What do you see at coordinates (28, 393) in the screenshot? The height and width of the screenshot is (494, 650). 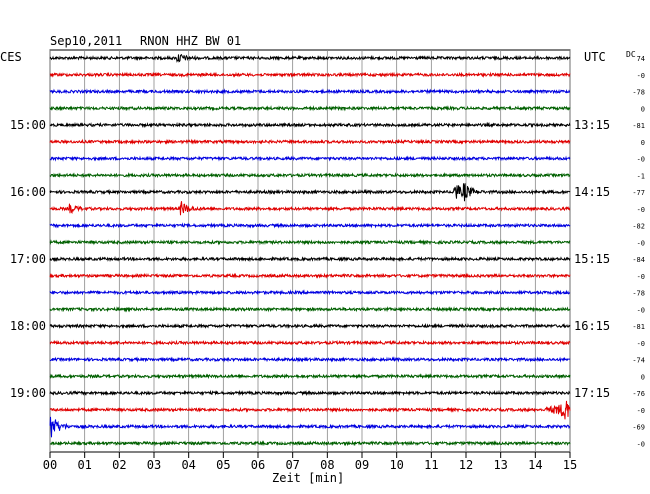 I see `left-time-label: 19:00` at bounding box center [28, 393].